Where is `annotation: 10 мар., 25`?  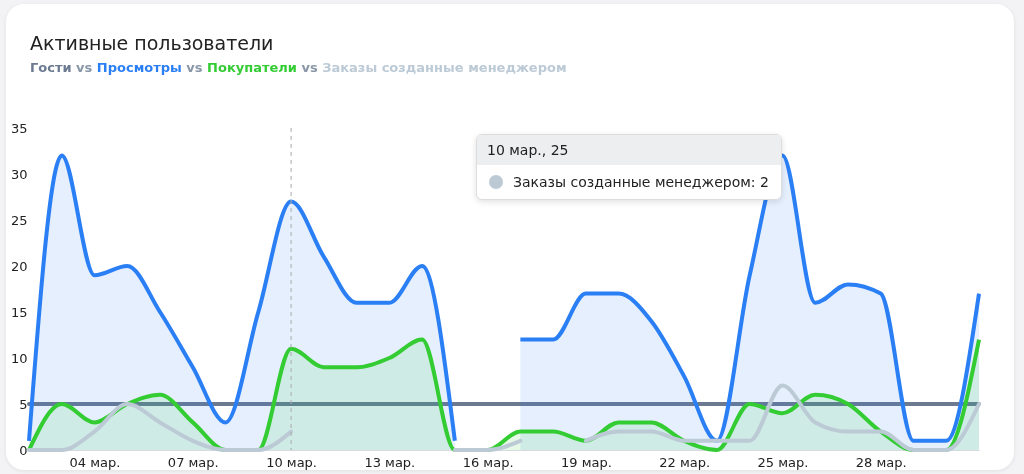
annotation: 10 мар., 25 is located at coordinates (629, 150).